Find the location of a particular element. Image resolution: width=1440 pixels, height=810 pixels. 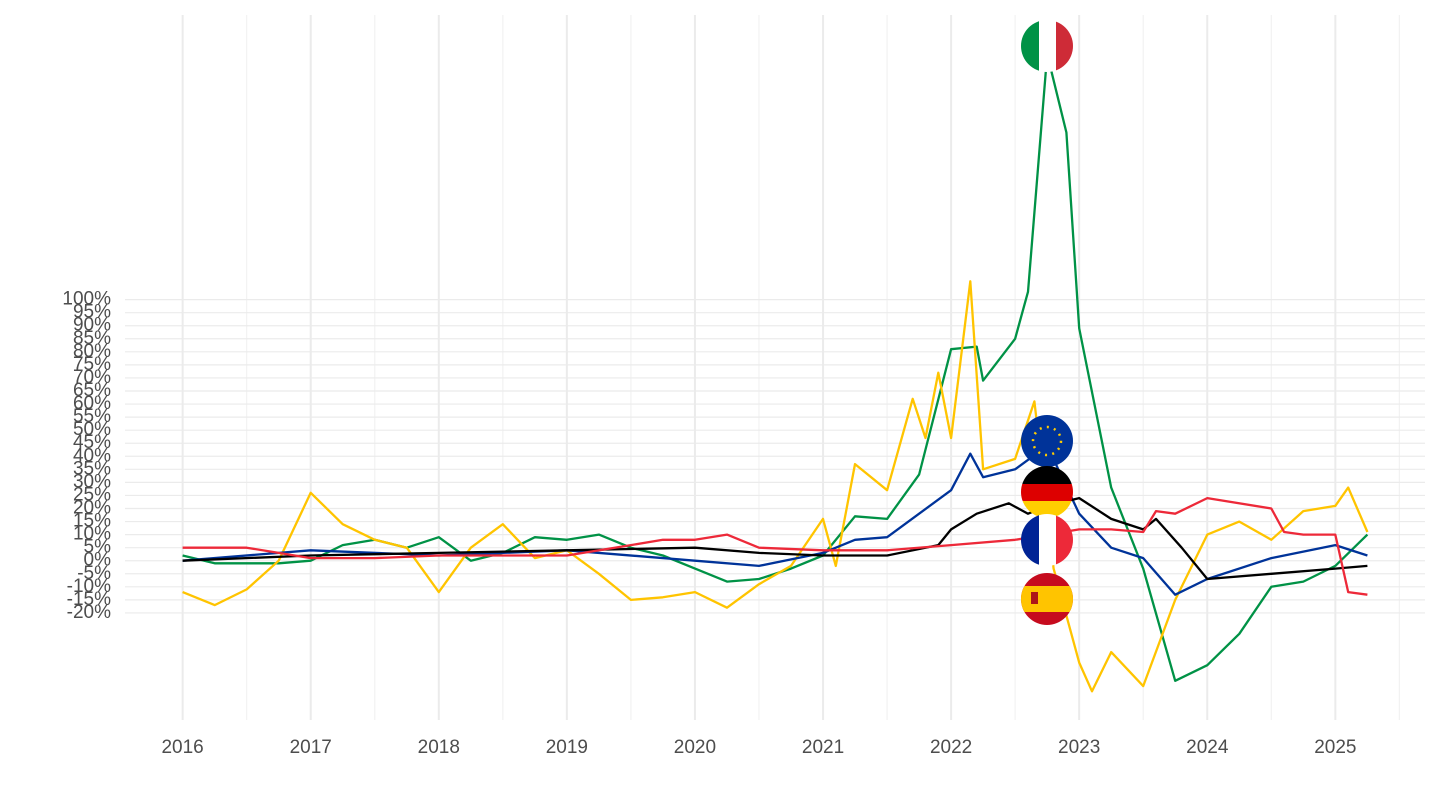

y-tick-label: 25% is located at coordinates (92, 494).